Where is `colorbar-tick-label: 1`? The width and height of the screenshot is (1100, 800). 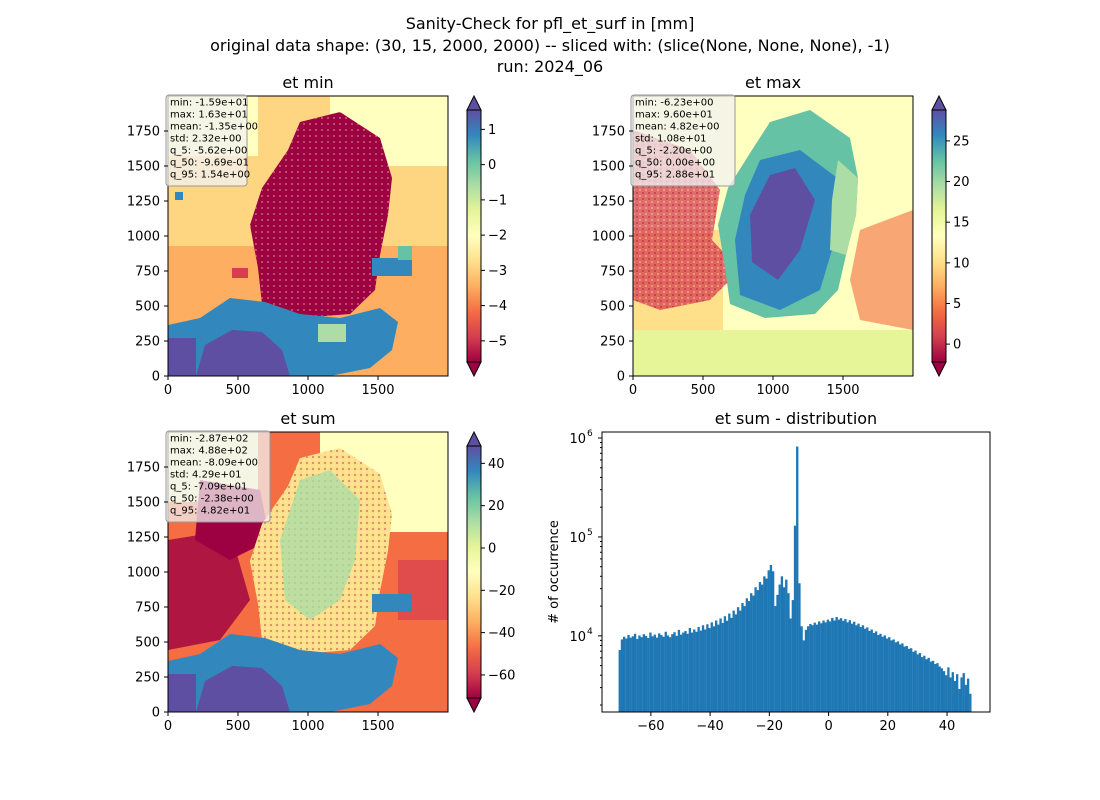
colorbar-tick-label: 1 is located at coordinates (492, 130).